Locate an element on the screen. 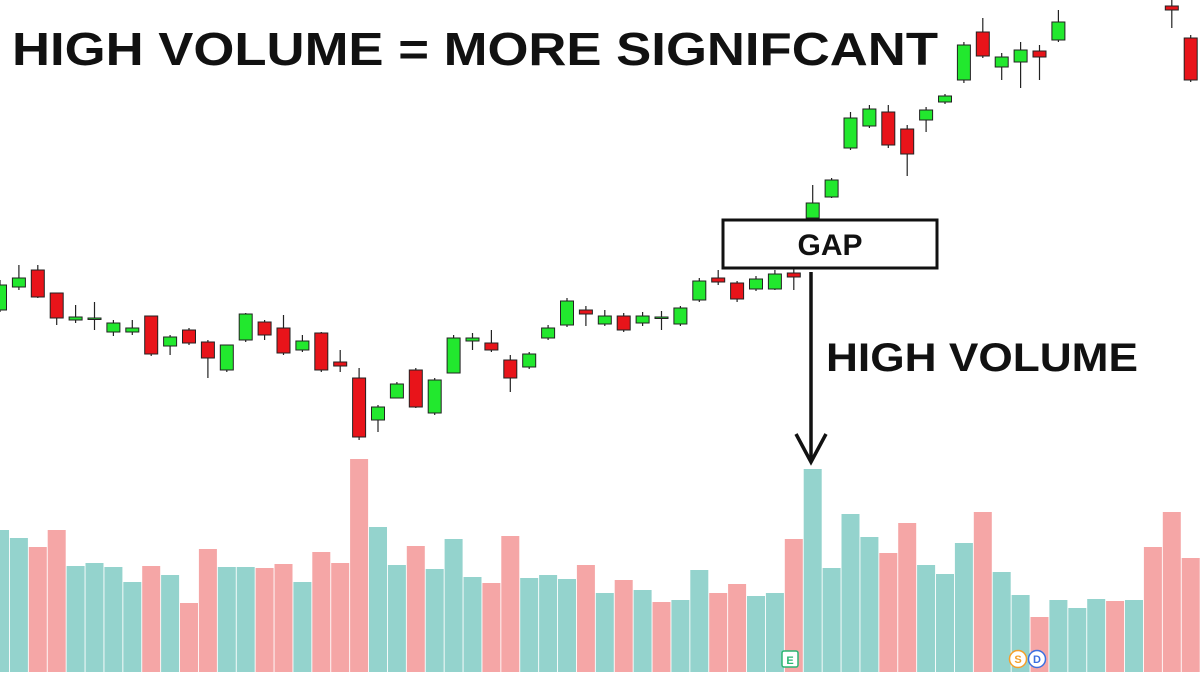  gap-label: GAP is located at coordinates (829, 245).